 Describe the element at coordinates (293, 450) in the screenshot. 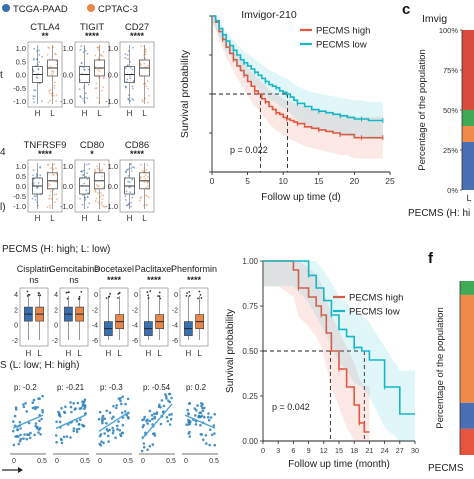

I see `x-tick-label: 6` at that location.